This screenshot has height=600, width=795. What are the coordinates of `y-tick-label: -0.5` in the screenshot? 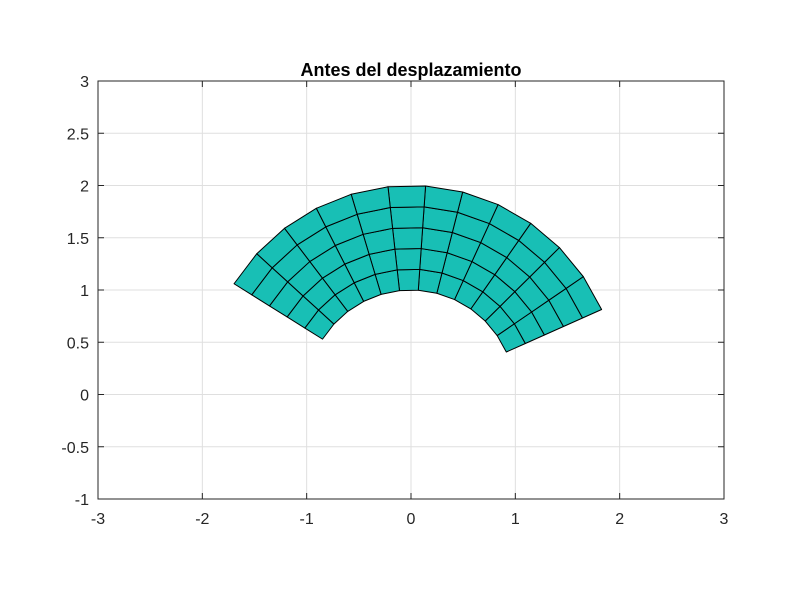 It's located at (75, 448).